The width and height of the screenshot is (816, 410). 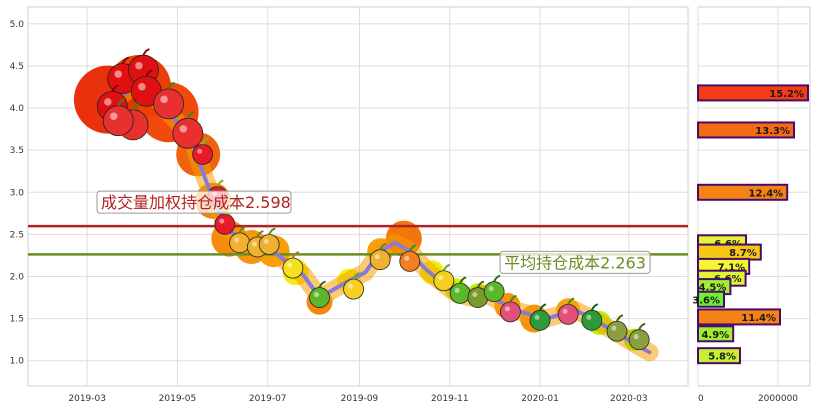 What do you see at coordinates (407, 258) in the screenshot?
I see `carrot-highlight` at bounding box center [407, 258].